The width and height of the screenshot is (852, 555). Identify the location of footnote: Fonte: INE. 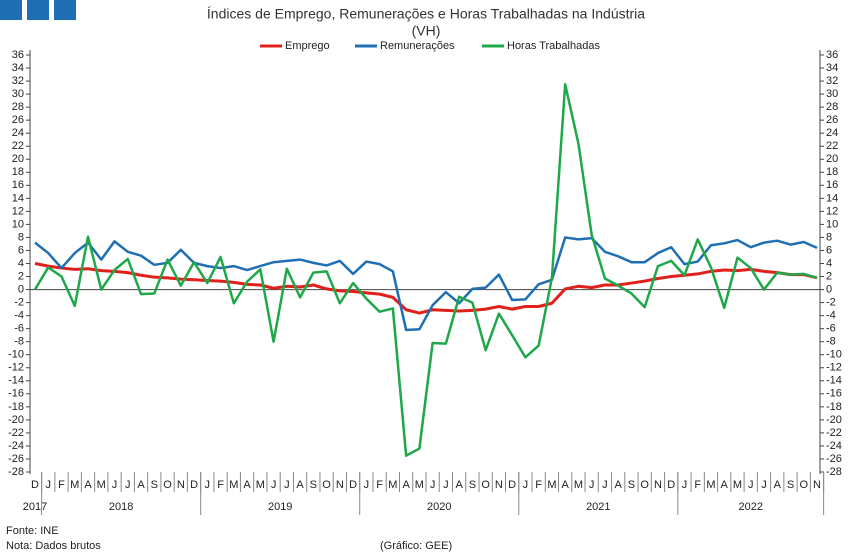
(32, 531).